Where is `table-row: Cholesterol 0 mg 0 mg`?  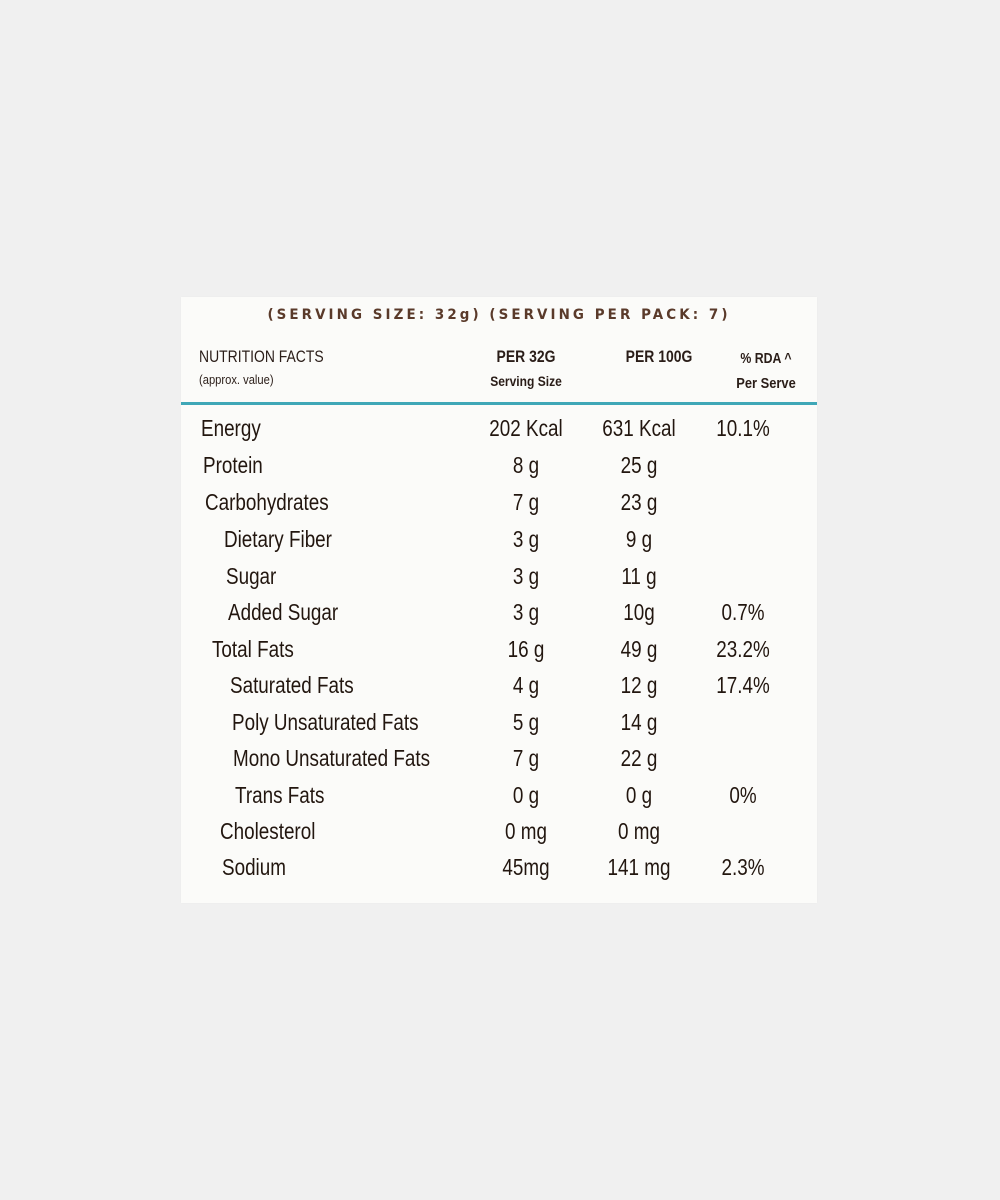
table-row: Cholesterol 0 mg 0 mg is located at coordinates (499, 833).